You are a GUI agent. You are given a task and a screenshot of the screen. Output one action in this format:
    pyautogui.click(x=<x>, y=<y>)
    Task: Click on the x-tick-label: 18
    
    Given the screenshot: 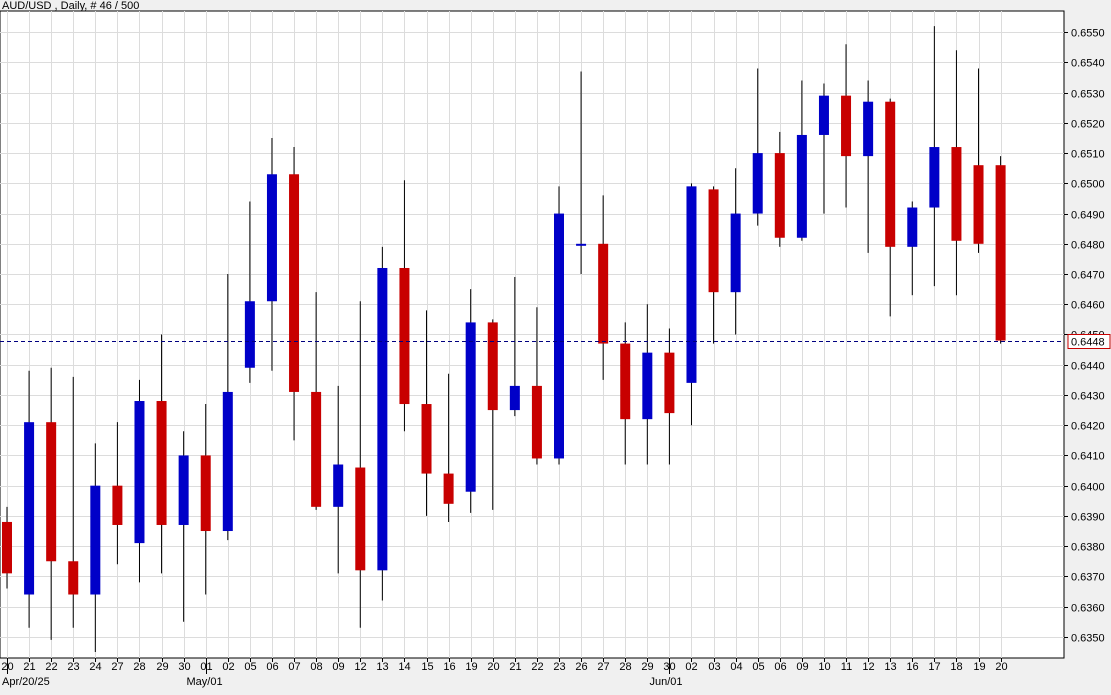 What is the action you would take?
    pyautogui.click(x=956, y=667)
    